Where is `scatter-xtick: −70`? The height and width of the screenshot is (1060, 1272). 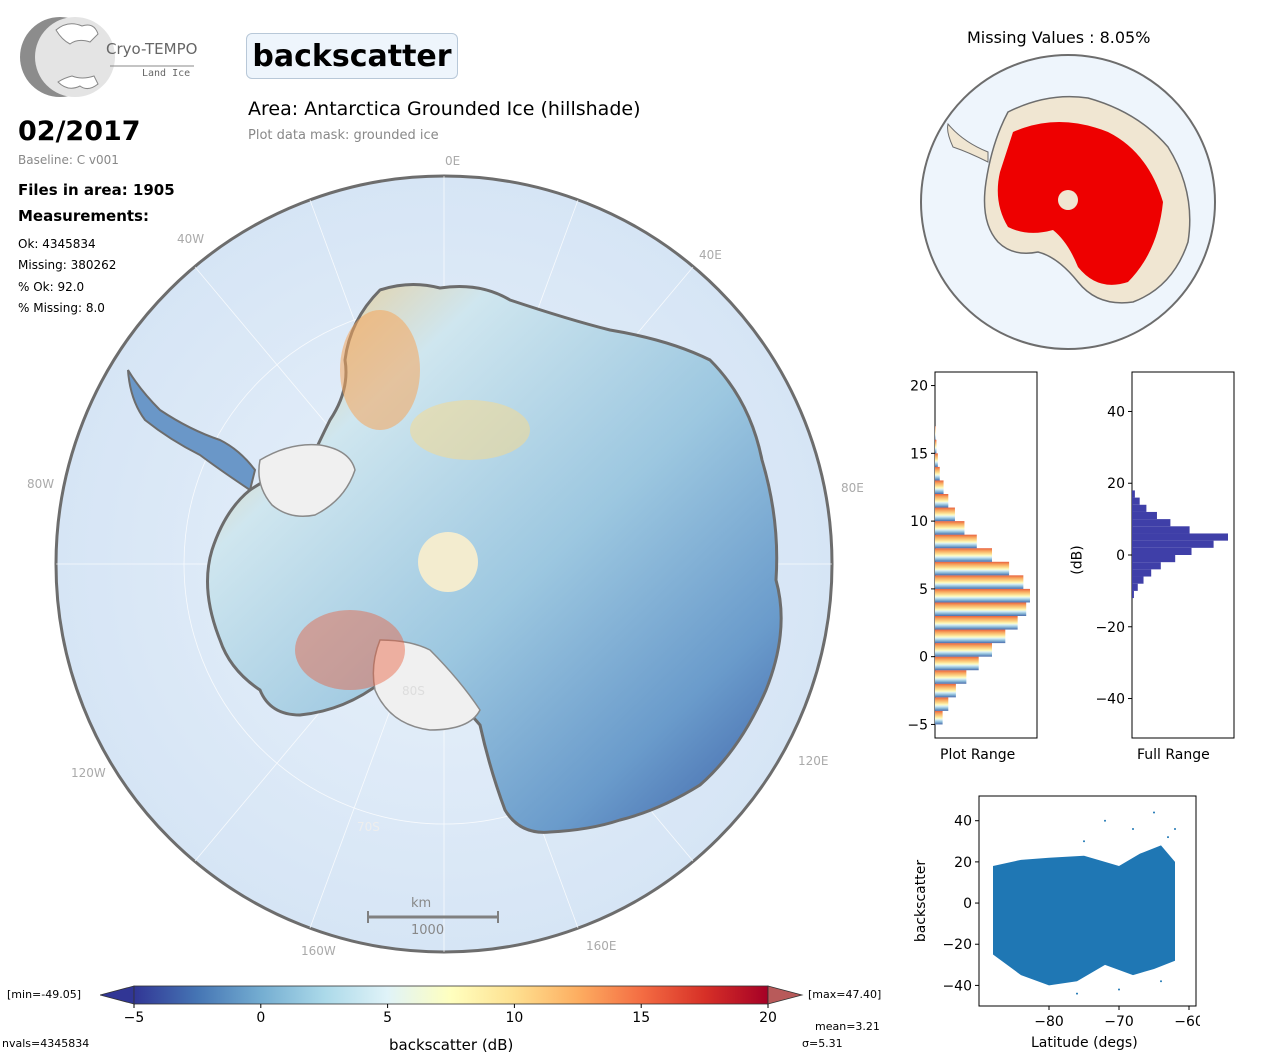
scatter-xtick: −70 is located at coordinates (1119, 1021).